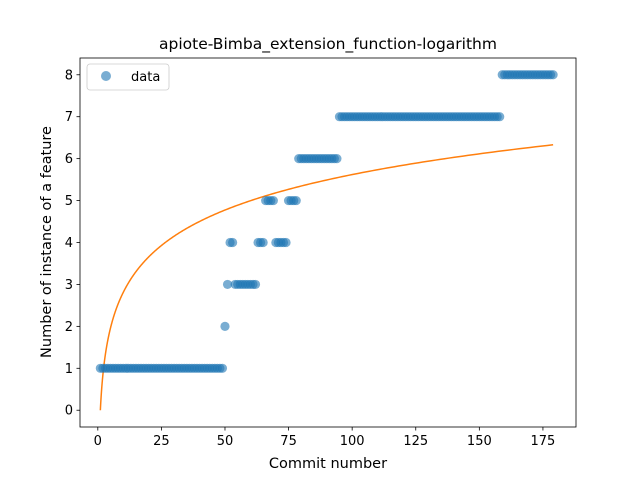 This screenshot has width=640, height=480. What do you see at coordinates (328, 464) in the screenshot?
I see `x-axis-label: Commit number` at bounding box center [328, 464].